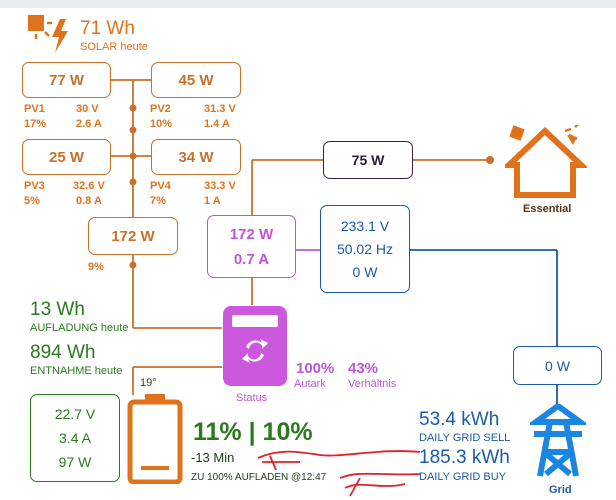 Image resolution: width=616 pixels, height=500 pixels. Describe the element at coordinates (220, 186) in the screenshot. I see `pv4-voltage: 33.3 V` at that location.